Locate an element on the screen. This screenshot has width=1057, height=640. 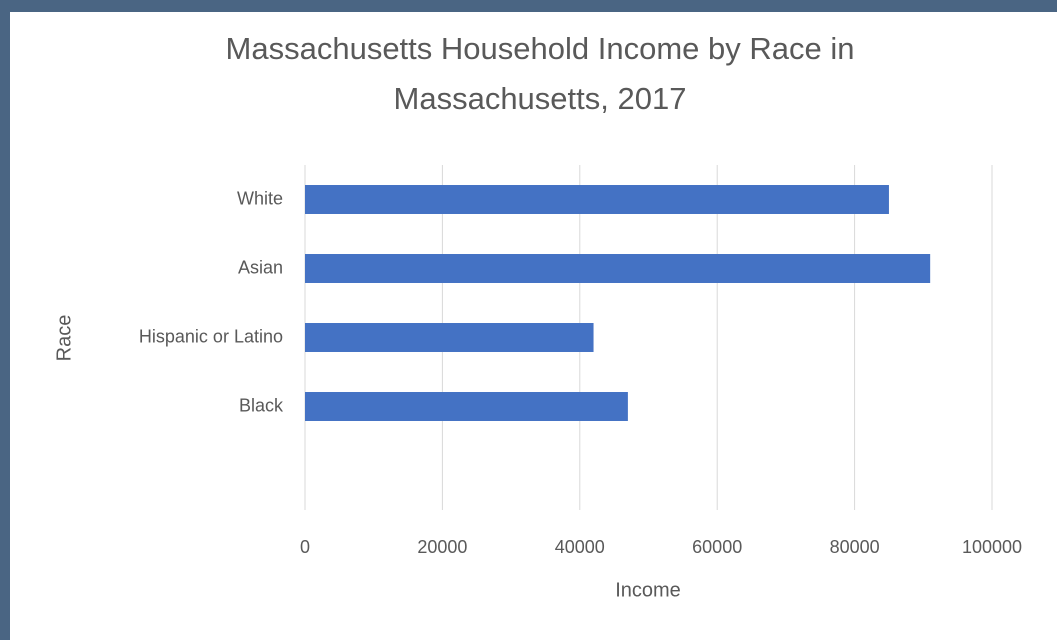
y-tick-label: Hispanic or Latino is located at coordinates (211, 336).